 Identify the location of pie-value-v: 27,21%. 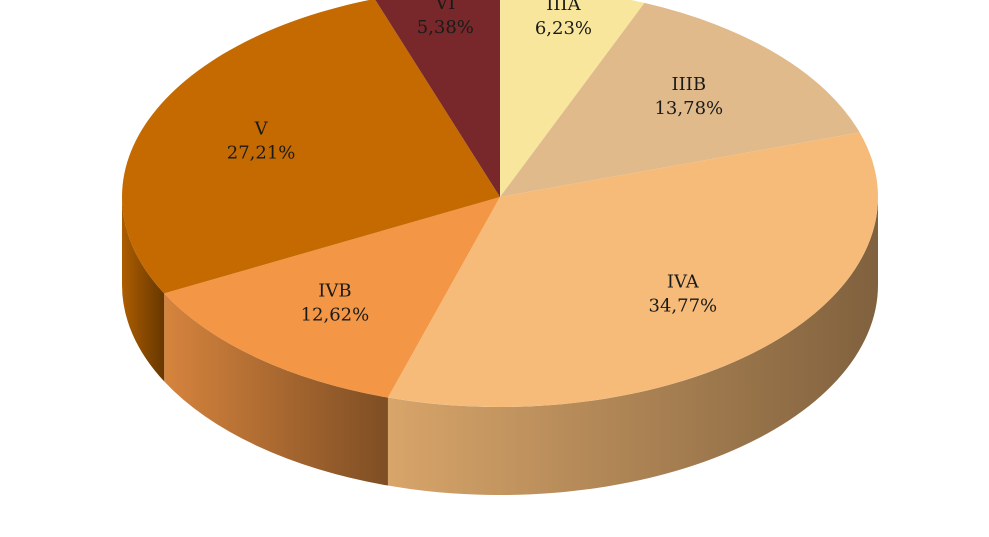
(261, 152).